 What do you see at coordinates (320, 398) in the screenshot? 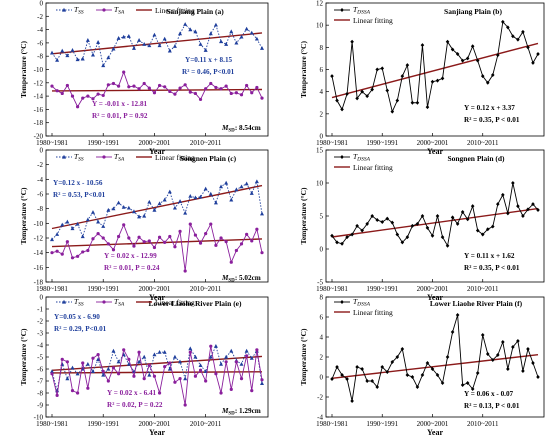
I see `y-tick-label: -2` at bounding box center [320, 398].